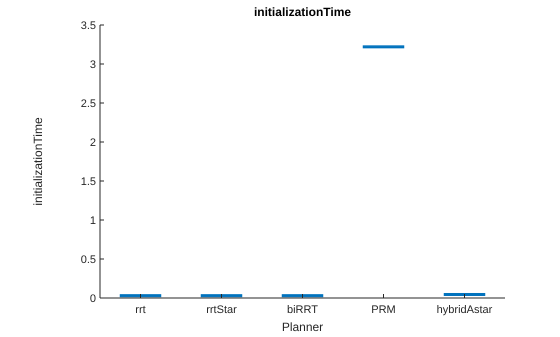 This screenshot has height=337, width=560. What do you see at coordinates (383, 310) in the screenshot?
I see `x-tick-label: PRM` at bounding box center [383, 310].